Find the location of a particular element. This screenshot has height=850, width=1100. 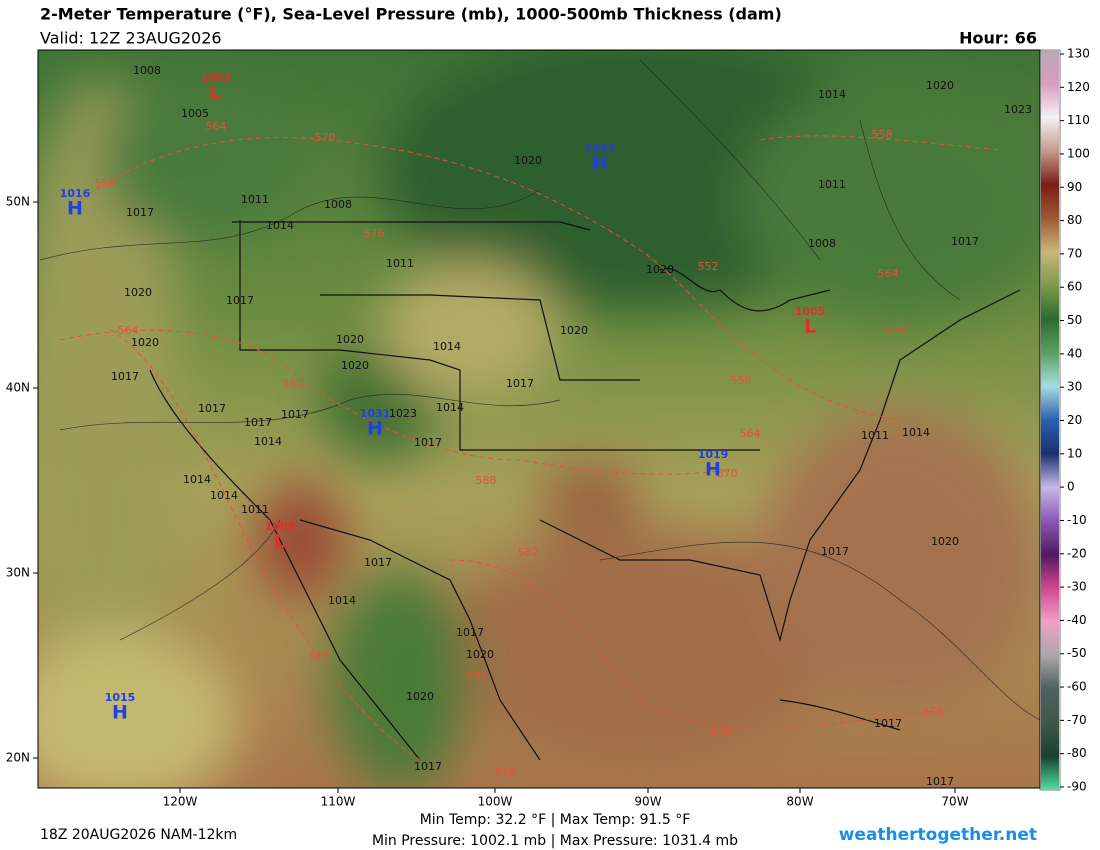

thickness-label: 552 is located at coordinates (708, 266).